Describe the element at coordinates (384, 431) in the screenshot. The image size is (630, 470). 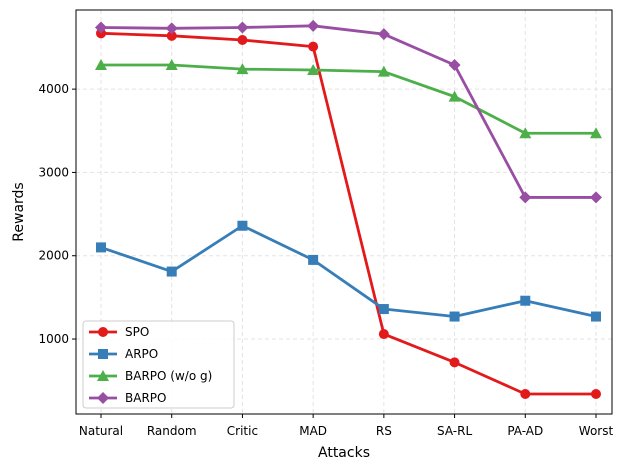
I see `x-tick-label: RS` at that location.